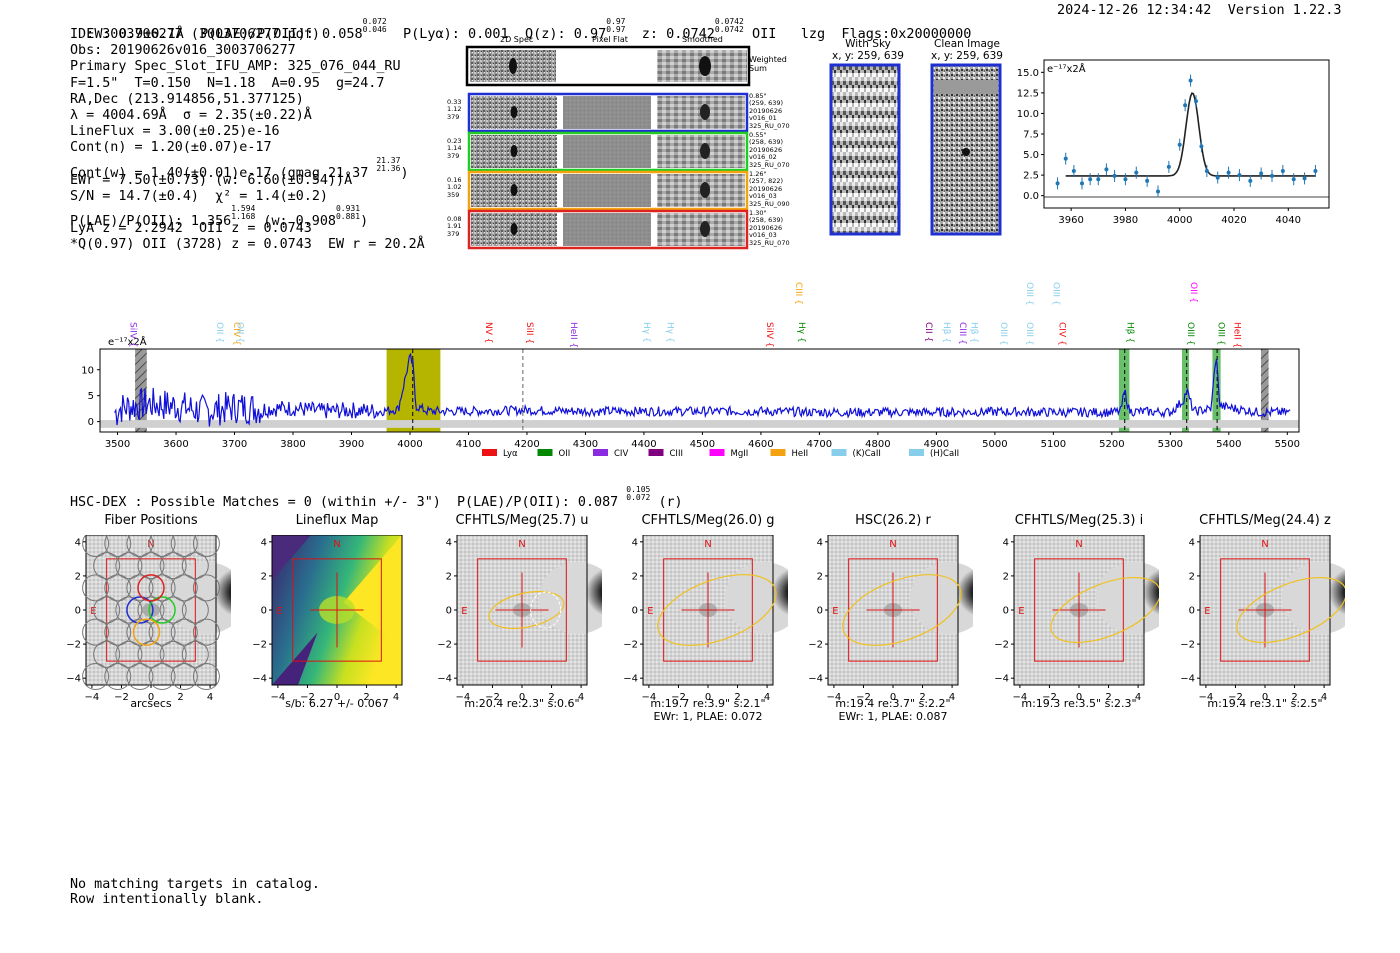 The height and width of the screenshot is (953, 1400). What do you see at coordinates (337, 703) in the screenshot?
I see `panel-caption: s/b: 6.27 +/- 0.067` at bounding box center [337, 703].